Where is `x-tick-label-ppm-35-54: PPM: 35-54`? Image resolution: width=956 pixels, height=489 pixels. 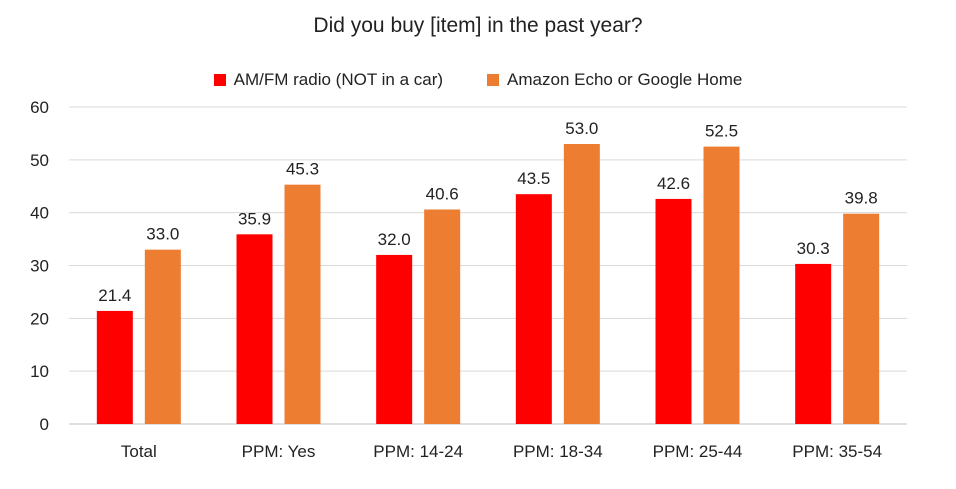 x-tick-label-ppm-35-54: PPM: 35-54 is located at coordinates (837, 451).